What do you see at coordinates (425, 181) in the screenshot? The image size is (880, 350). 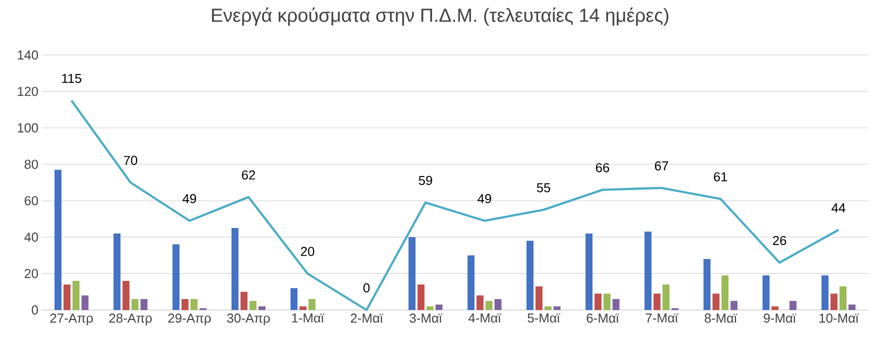 I see `data-label: 59` at bounding box center [425, 181].